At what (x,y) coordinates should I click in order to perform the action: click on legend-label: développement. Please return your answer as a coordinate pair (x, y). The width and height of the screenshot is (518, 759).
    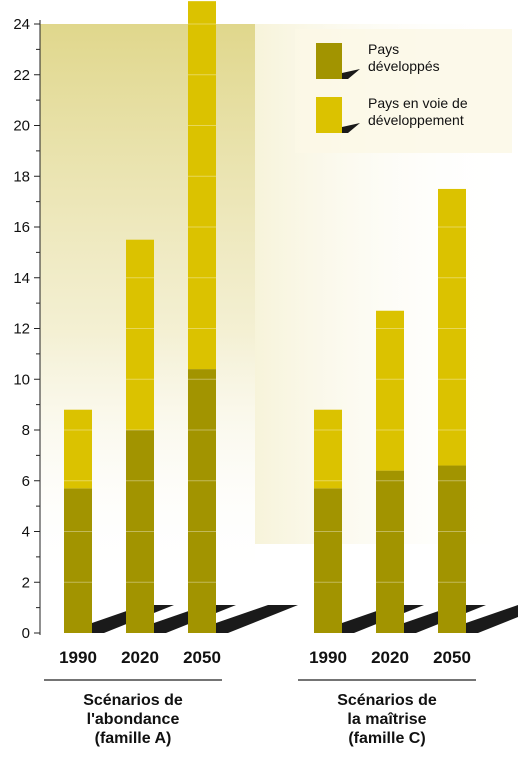
    Looking at the image, I should click on (416, 120).